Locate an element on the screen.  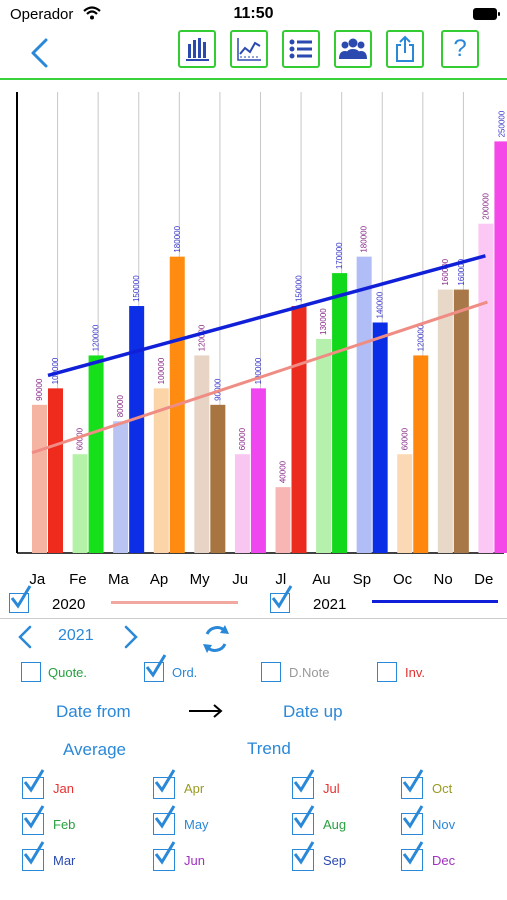
data-label-2021-My: 90000 is located at coordinates (217, 389).